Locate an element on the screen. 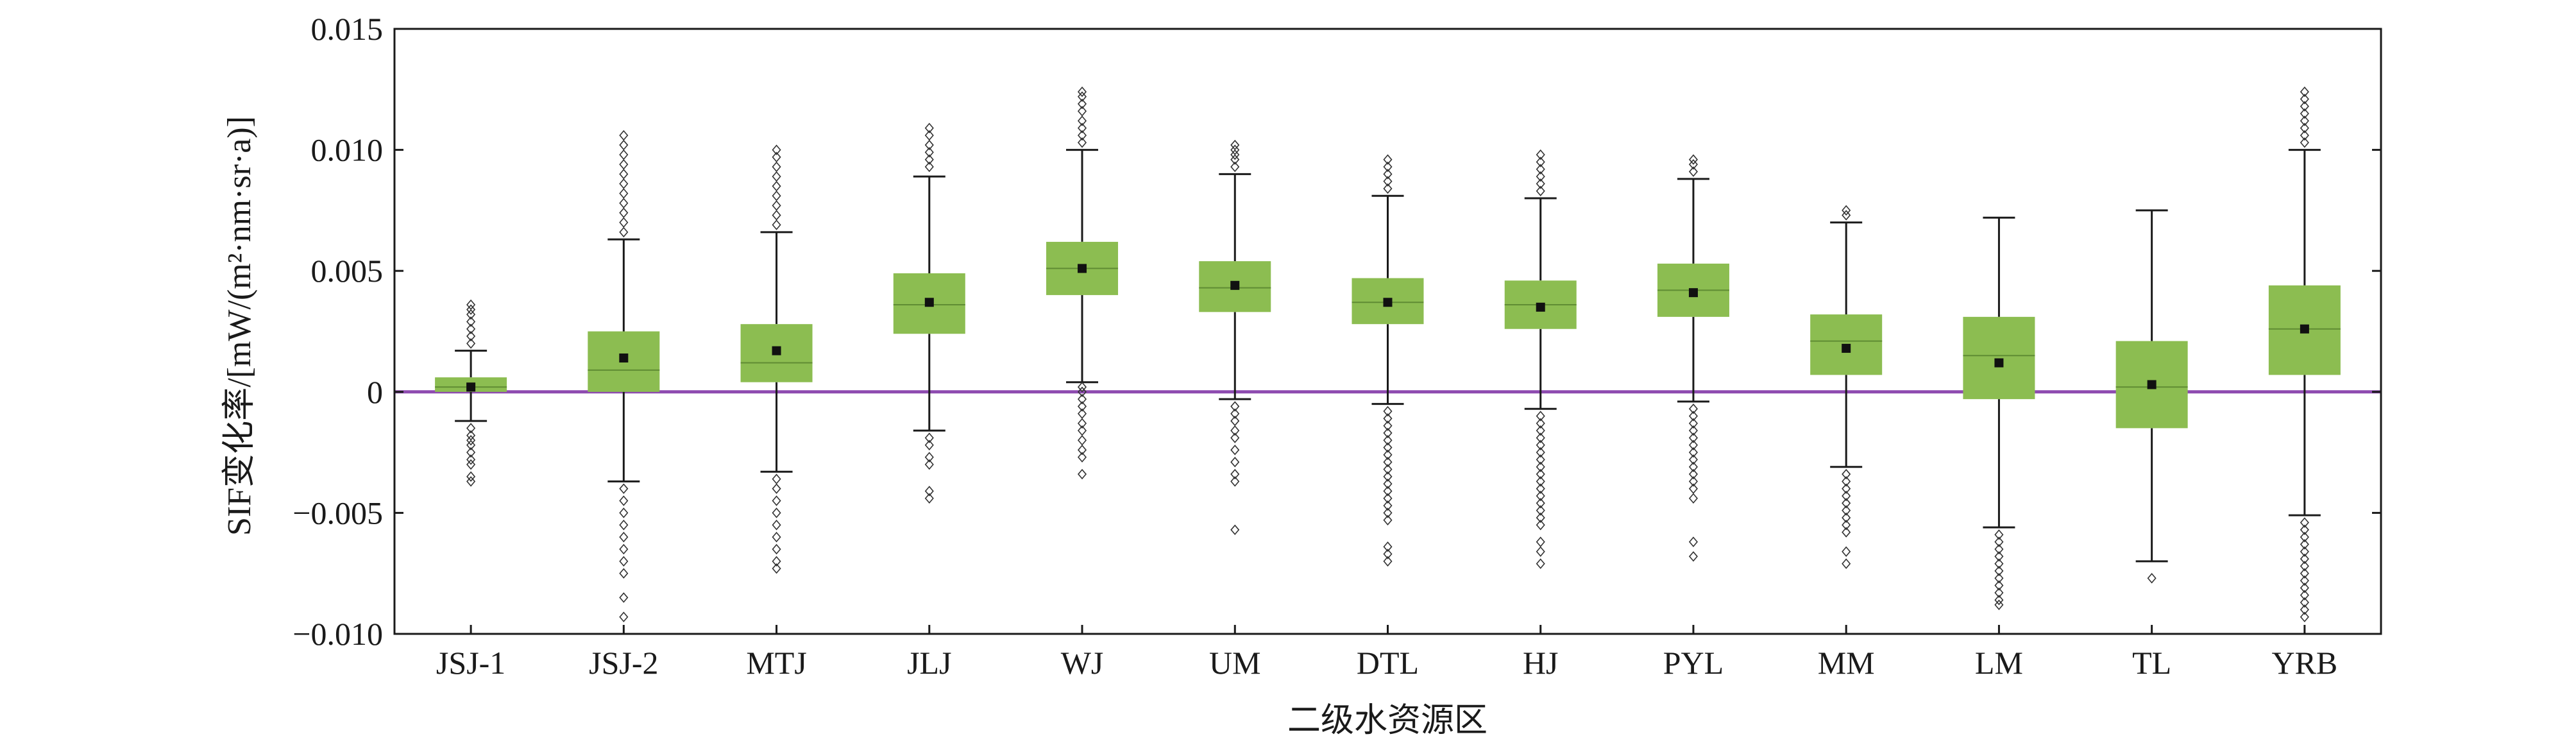 The image size is (2576, 750). y-tick-label: 0.010 is located at coordinates (347, 150).